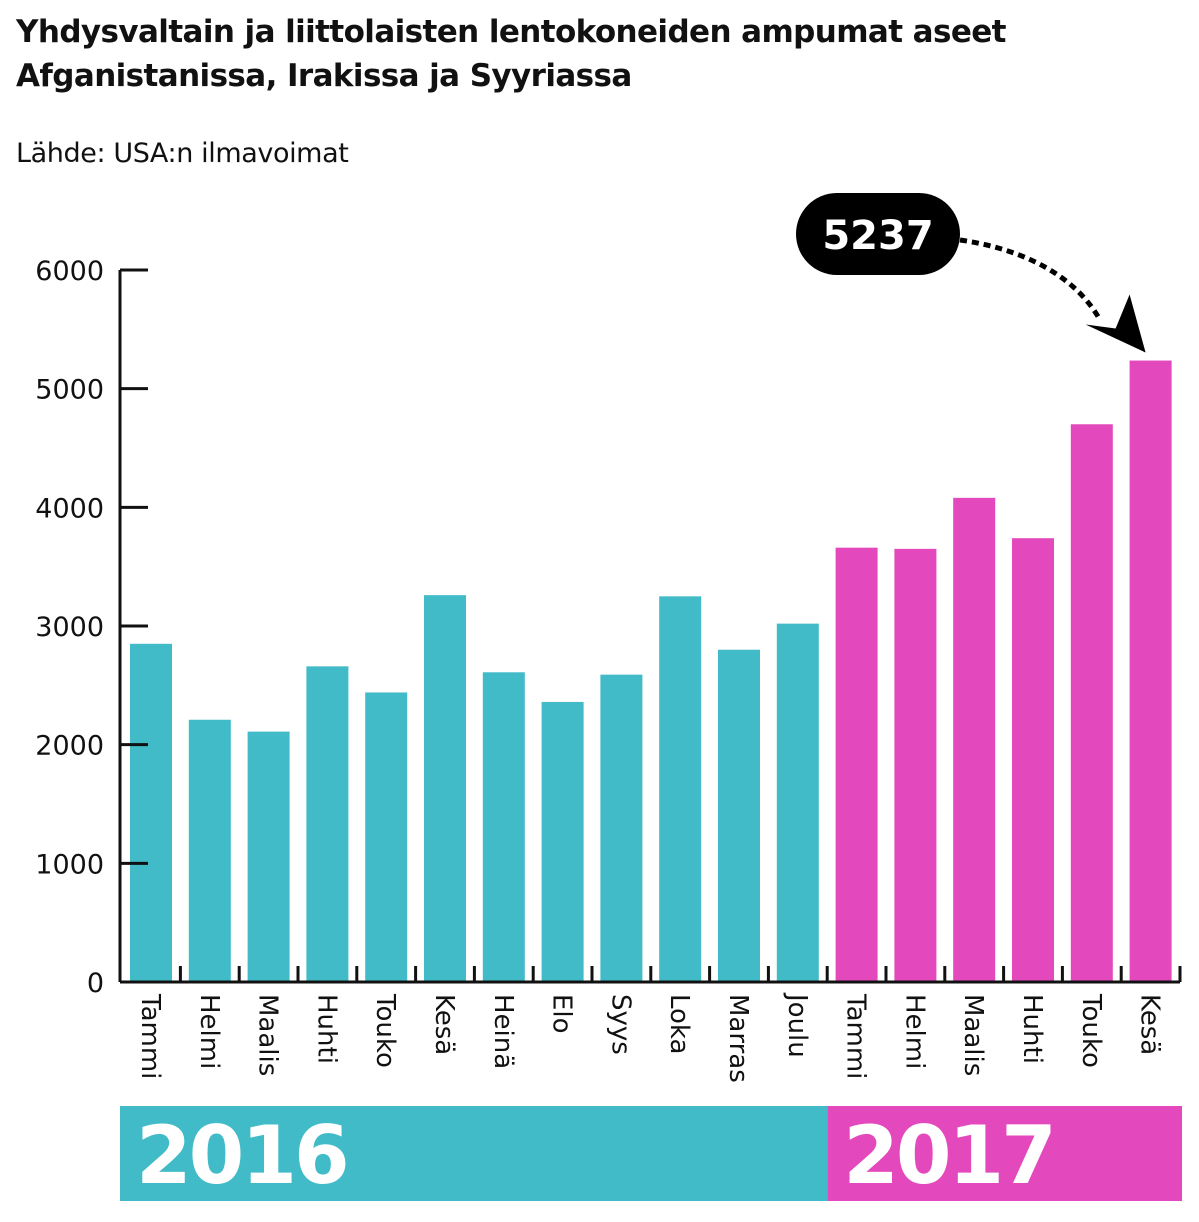  Describe the element at coordinates (268, 1035) in the screenshot. I see `x-label-3: Maalis` at that location.